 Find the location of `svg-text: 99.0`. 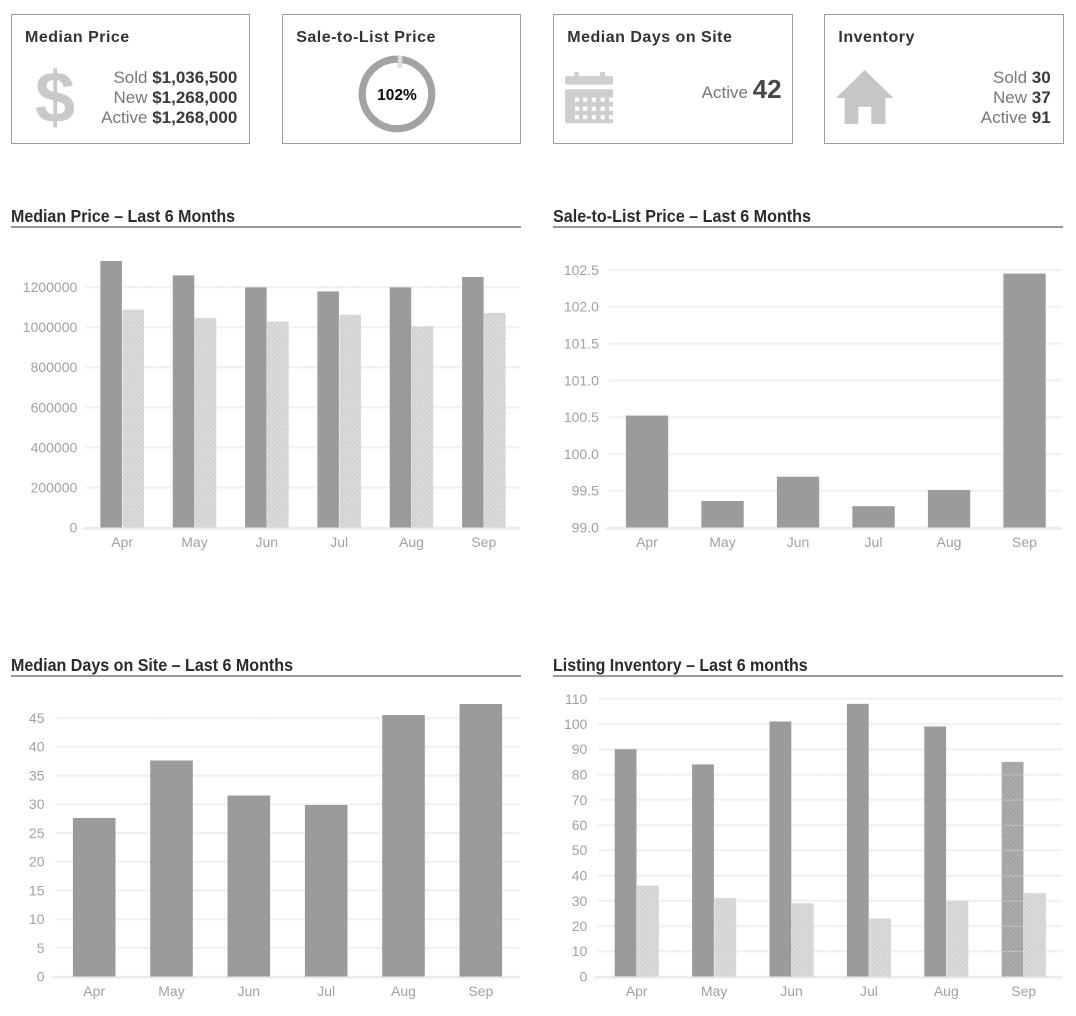

svg-text: 99.0 is located at coordinates (585, 528).